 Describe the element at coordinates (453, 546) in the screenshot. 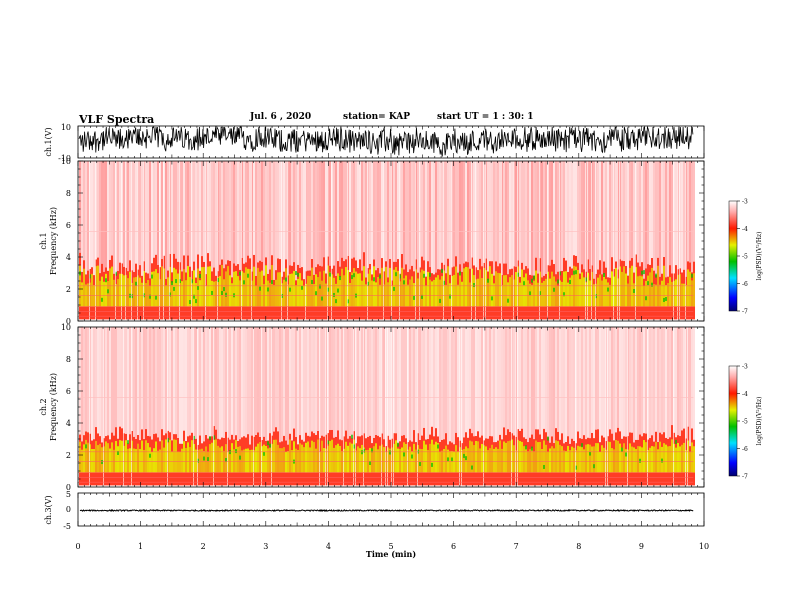

I see `time-tick-label: 6` at that location.